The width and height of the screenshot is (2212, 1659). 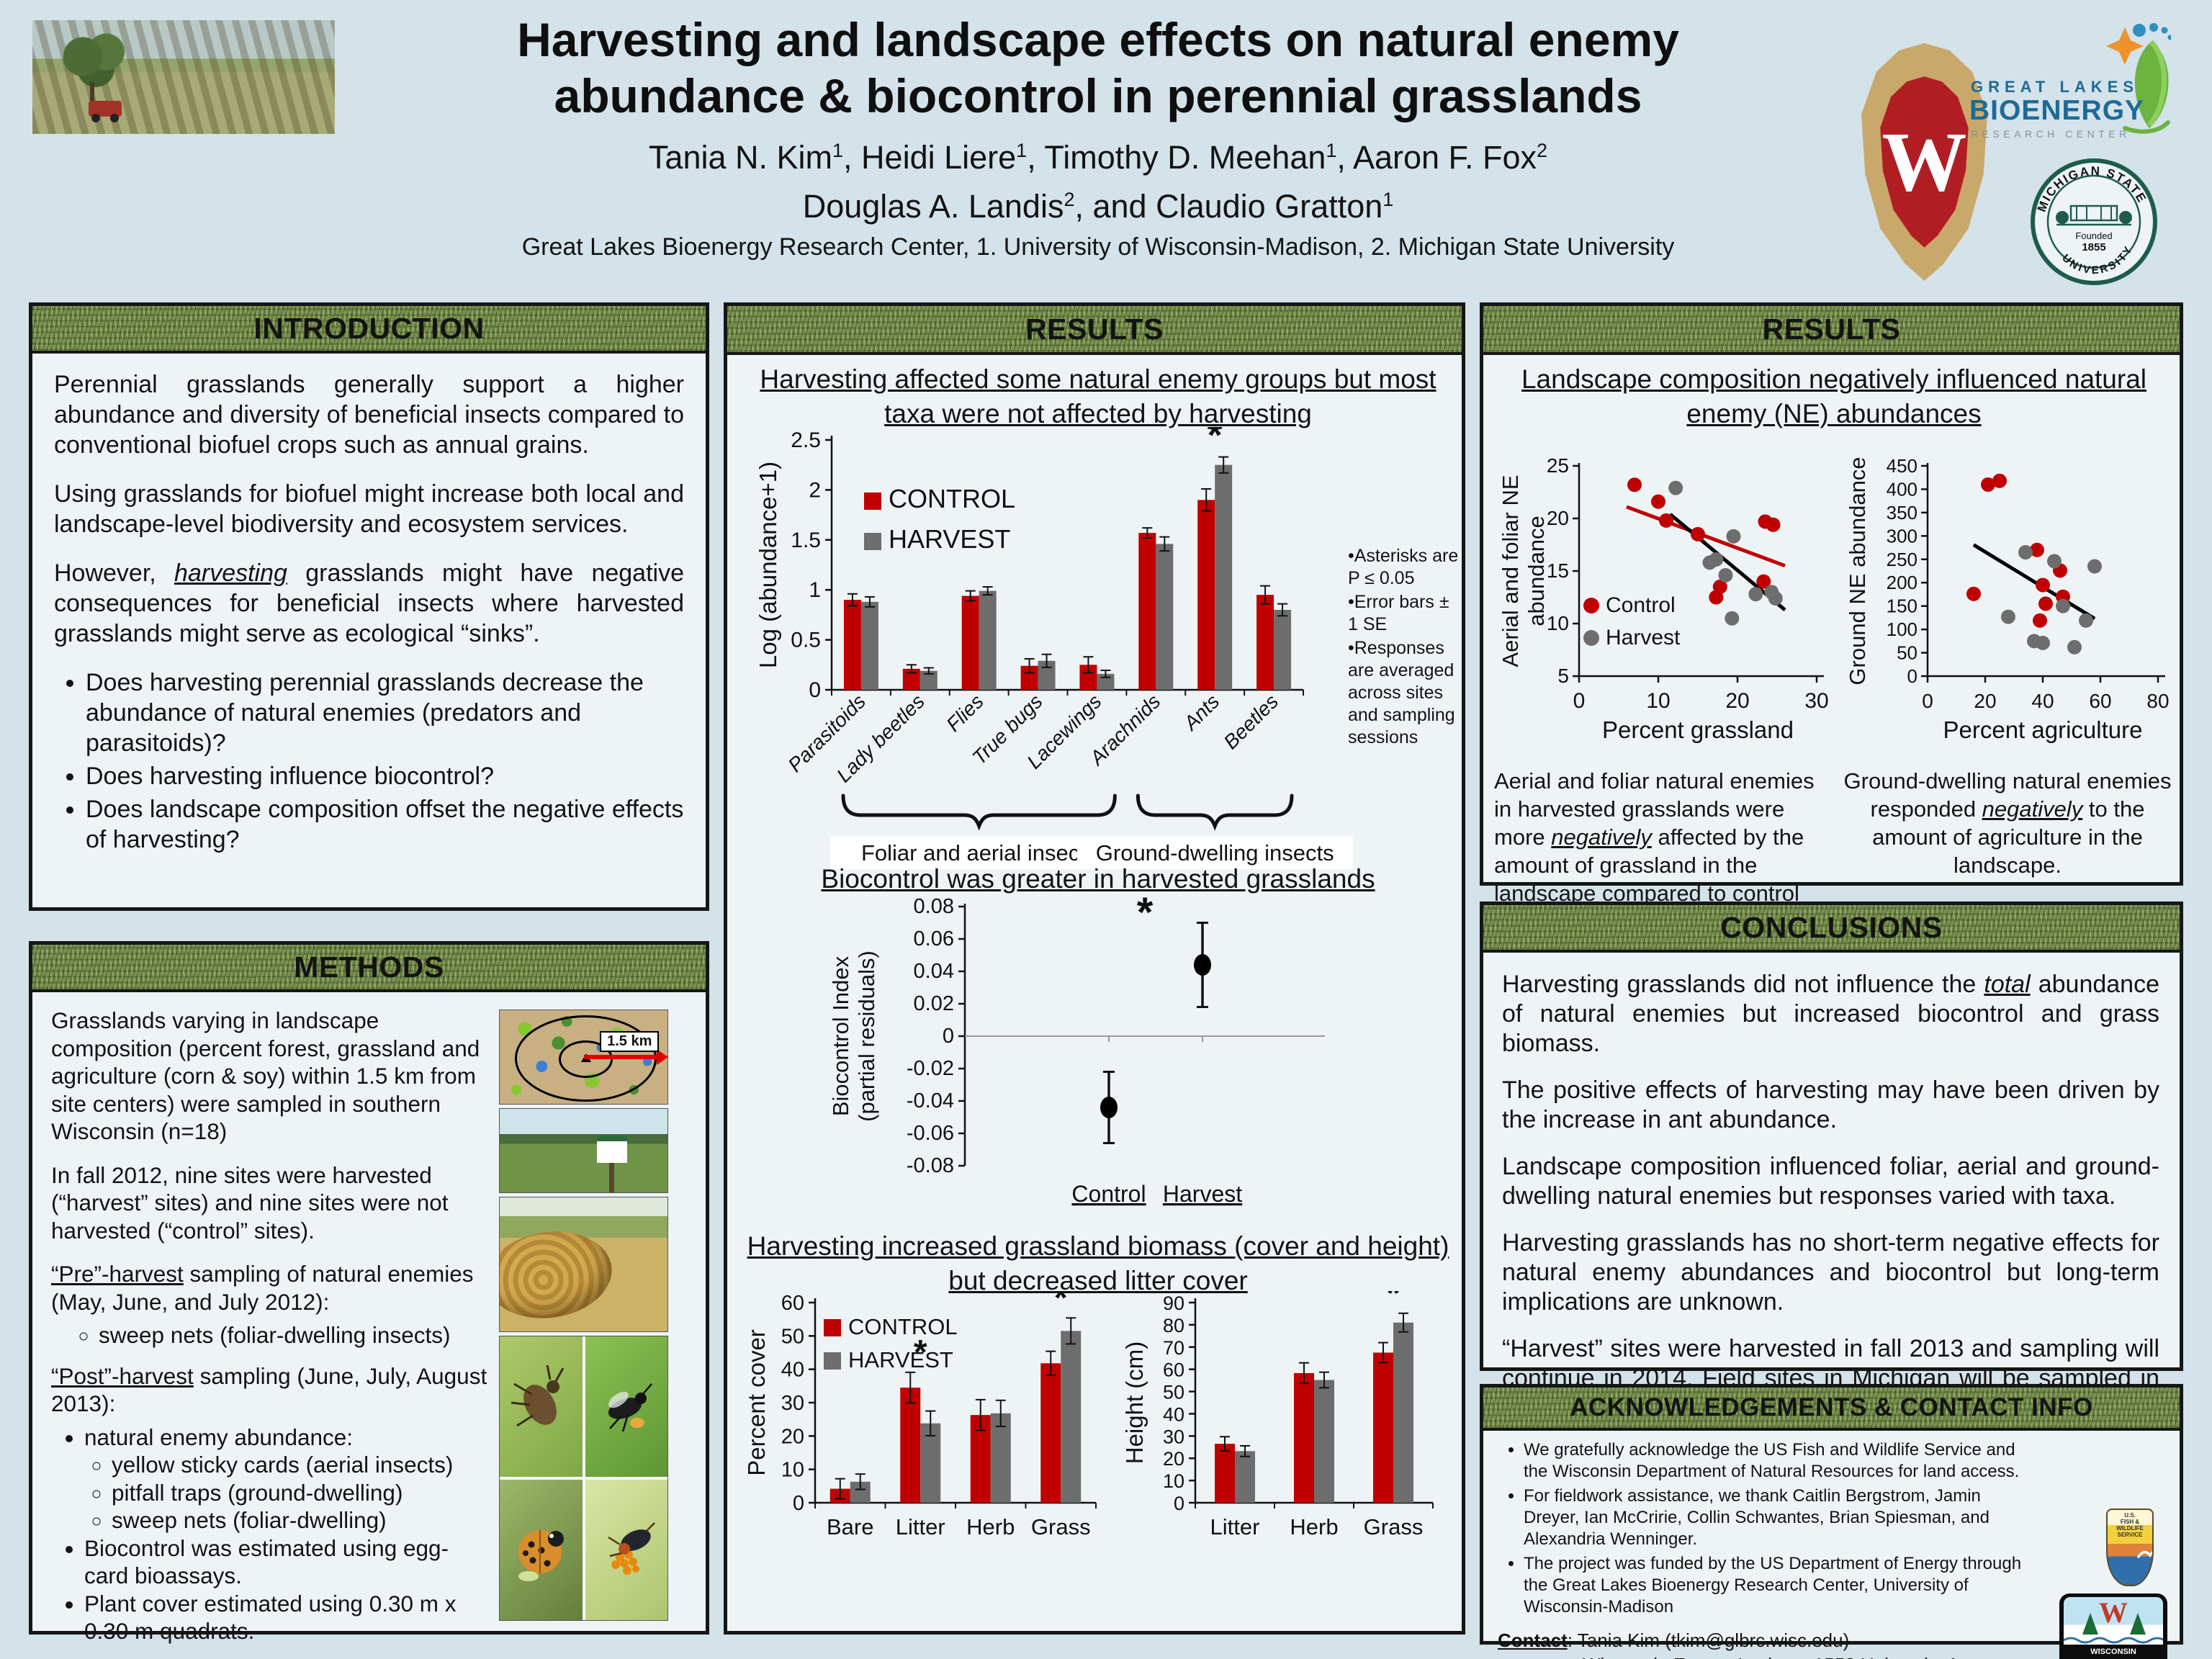 What do you see at coordinates (815, 590) in the screenshot?
I see `svg-text: 1` at bounding box center [815, 590].